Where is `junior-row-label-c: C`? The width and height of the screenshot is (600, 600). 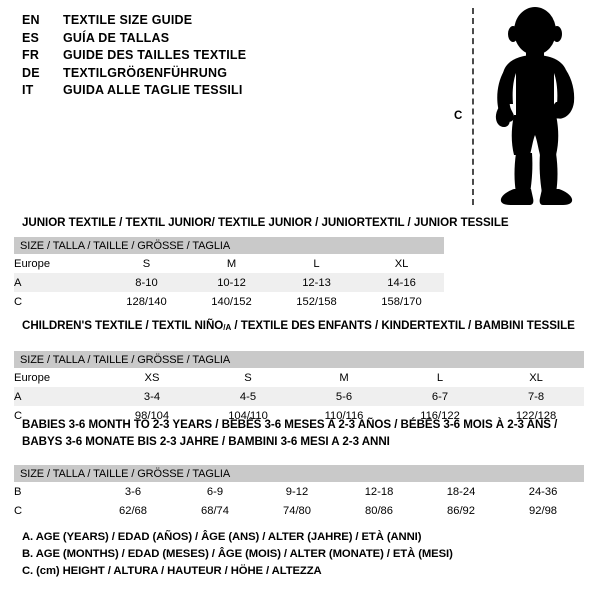
junior-row-label-c: C is located at coordinates (59, 301).